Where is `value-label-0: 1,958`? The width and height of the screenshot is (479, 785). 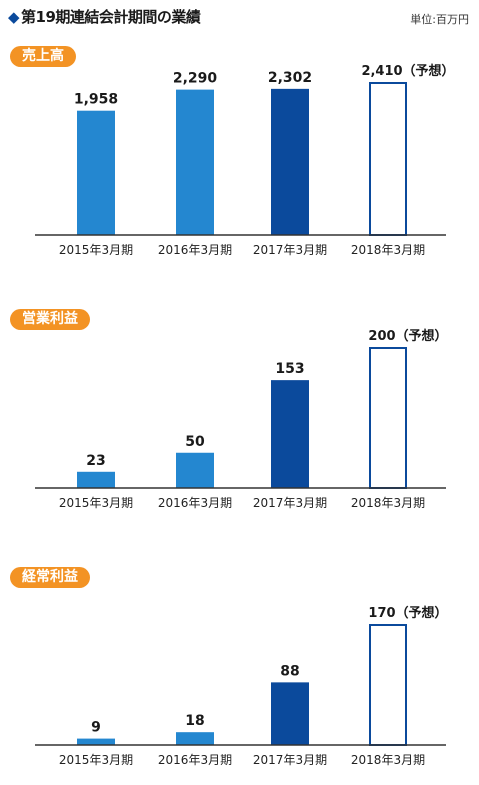
value-label-0: 1,958 is located at coordinates (96, 100).